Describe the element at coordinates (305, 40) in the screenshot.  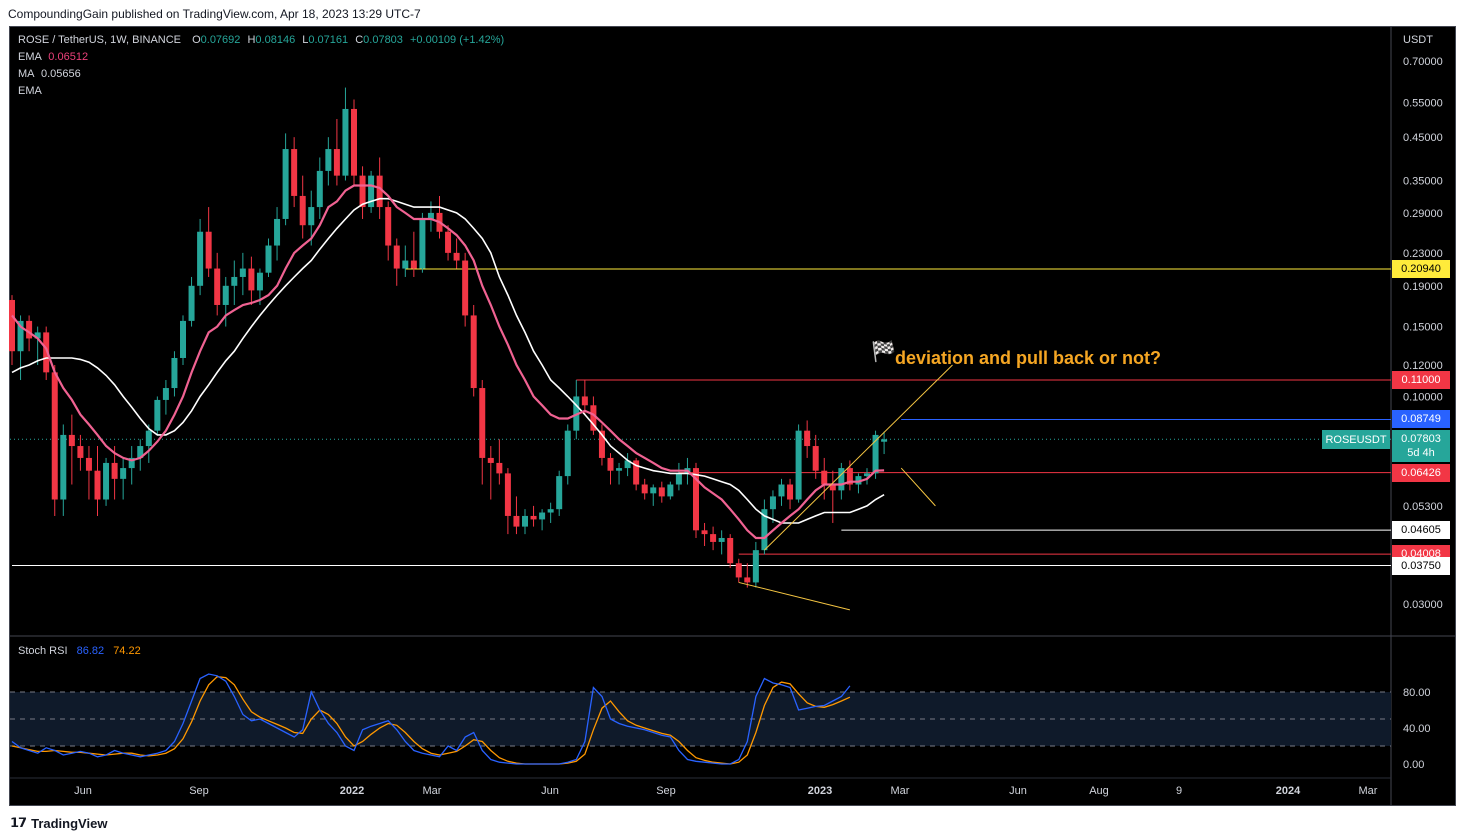
I see `low-label: L` at that location.